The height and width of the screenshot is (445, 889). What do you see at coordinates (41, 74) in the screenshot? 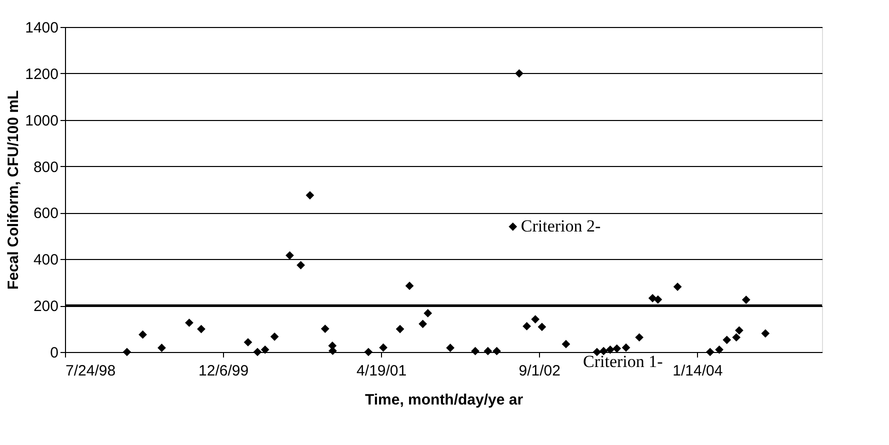
I see `y-tick-label: 1200` at bounding box center [41, 74].